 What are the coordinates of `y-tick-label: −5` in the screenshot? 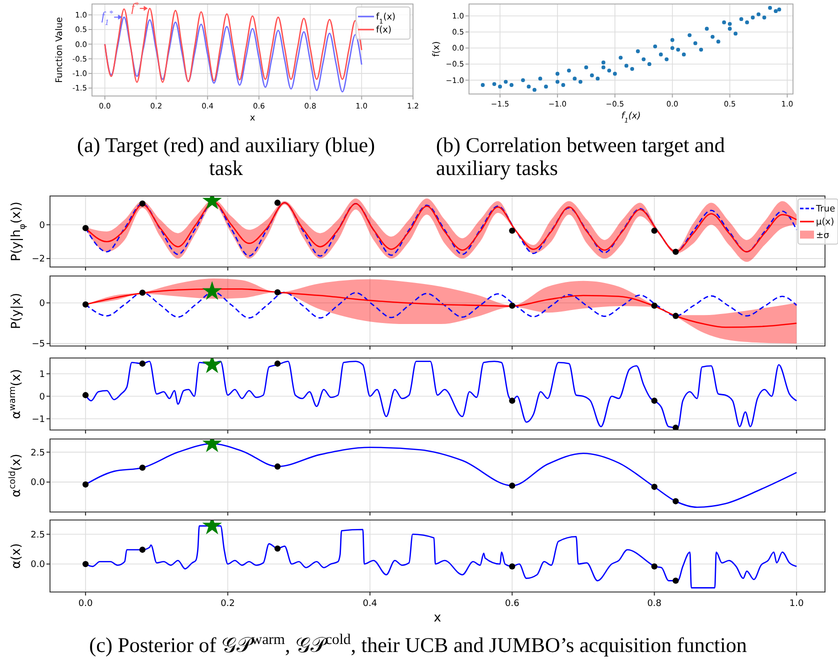 It's located at (38, 345).